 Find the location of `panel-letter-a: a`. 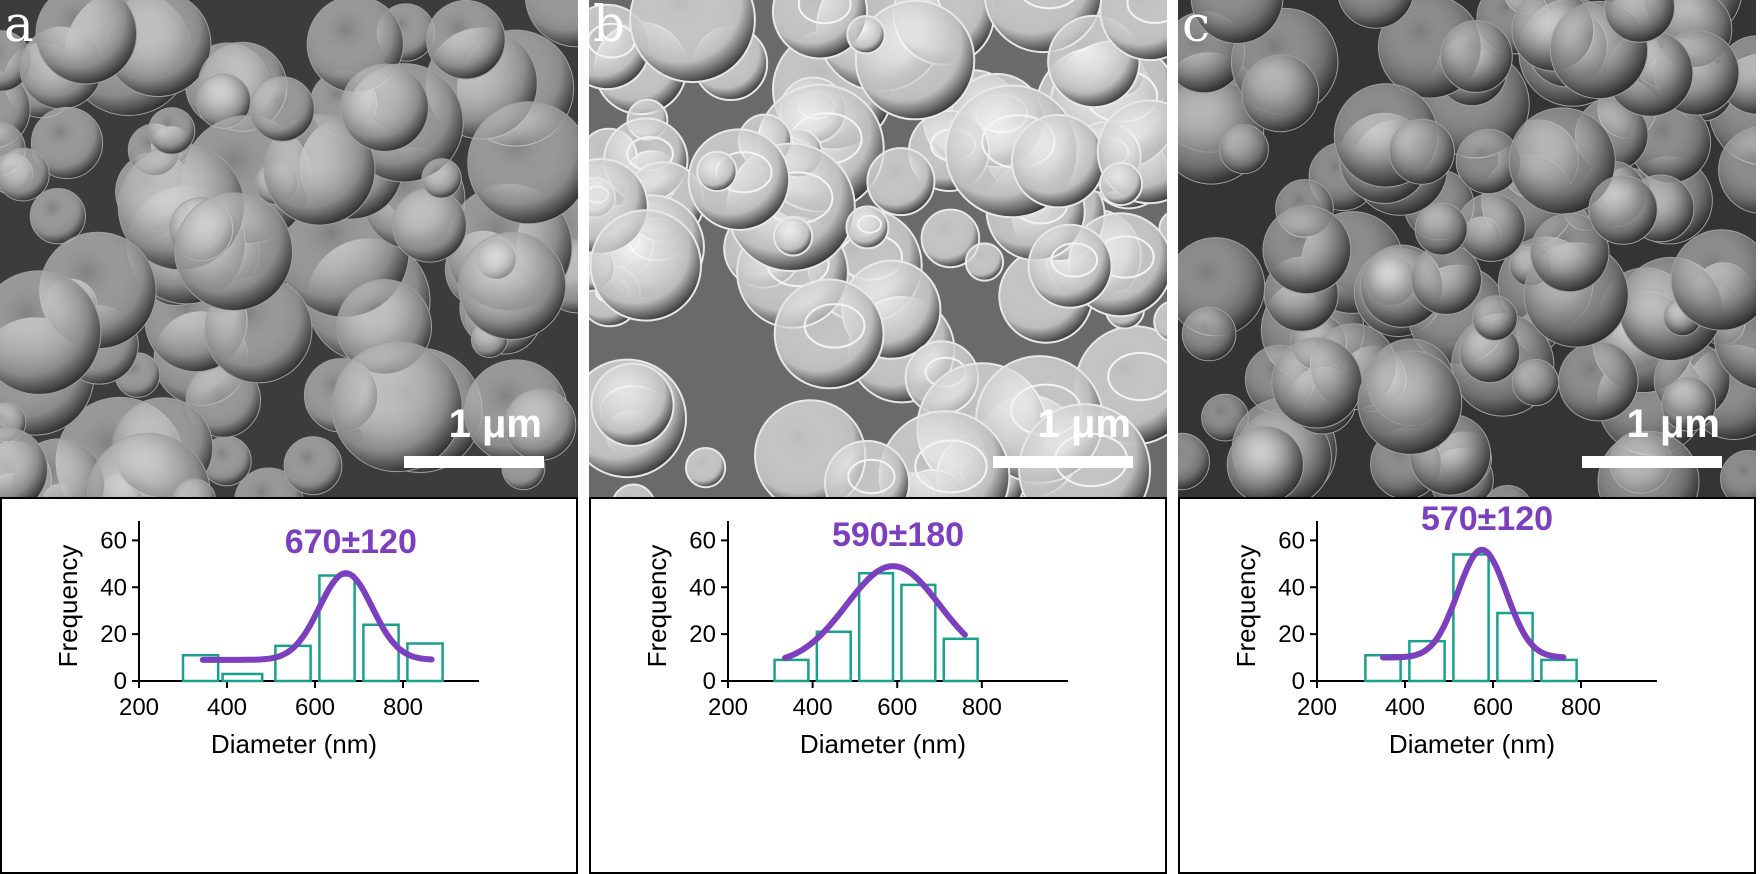

panel-letter-a: a is located at coordinates (19, 26).